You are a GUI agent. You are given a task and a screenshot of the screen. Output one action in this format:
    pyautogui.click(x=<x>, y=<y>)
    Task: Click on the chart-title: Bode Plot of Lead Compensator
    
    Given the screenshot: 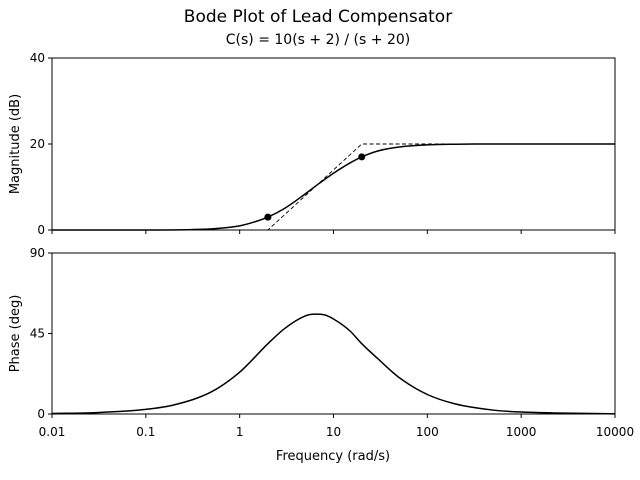 What is the action you would take?
    pyautogui.click(x=318, y=17)
    